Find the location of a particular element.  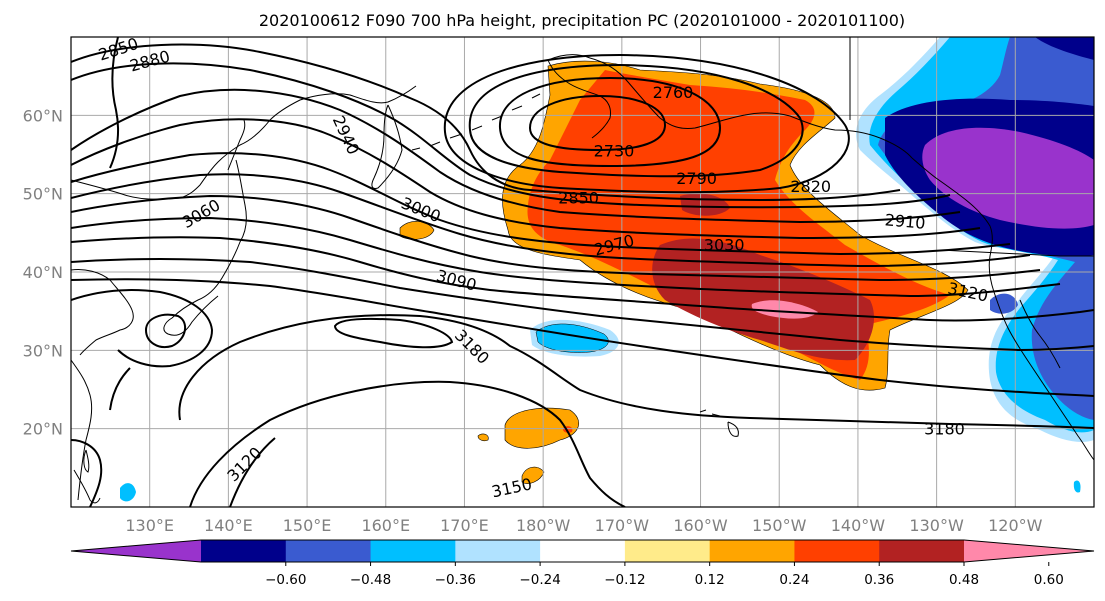

japan-coastline is located at coordinates (205, 247).